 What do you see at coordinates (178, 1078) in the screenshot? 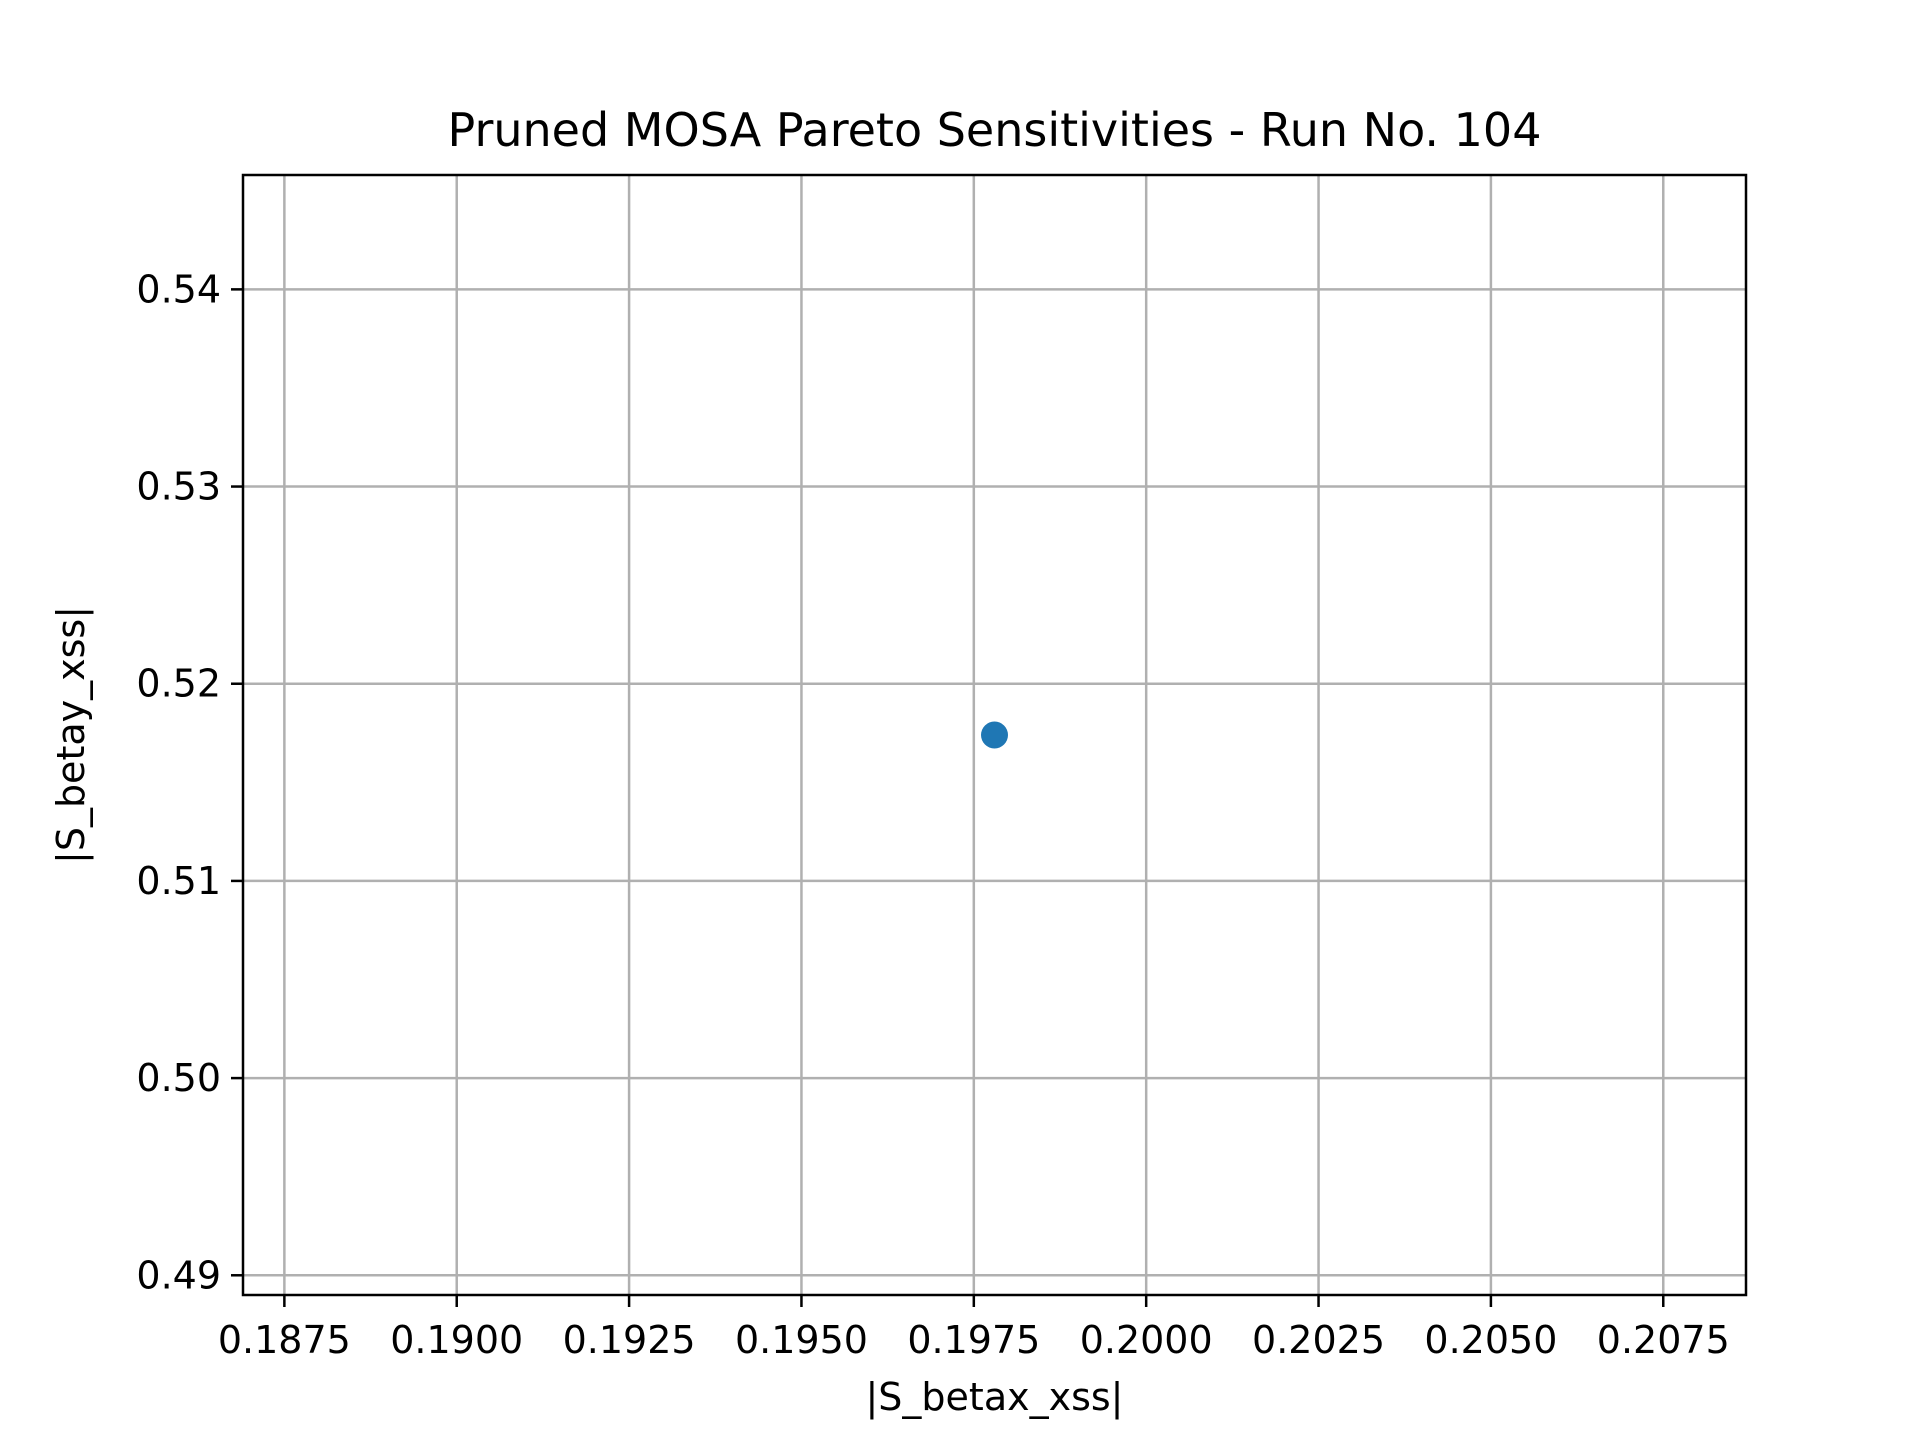
I see `y-tick-label: 0.50` at bounding box center [178, 1078].